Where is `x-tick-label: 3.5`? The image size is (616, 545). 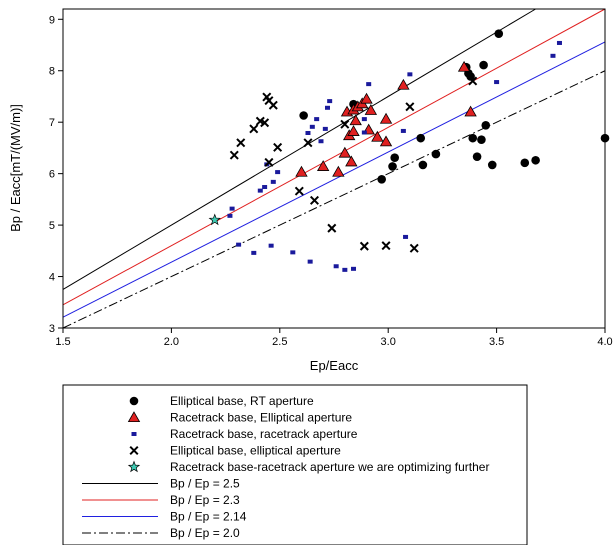
x-tick-label: 3.5 is located at coordinates (496, 342).